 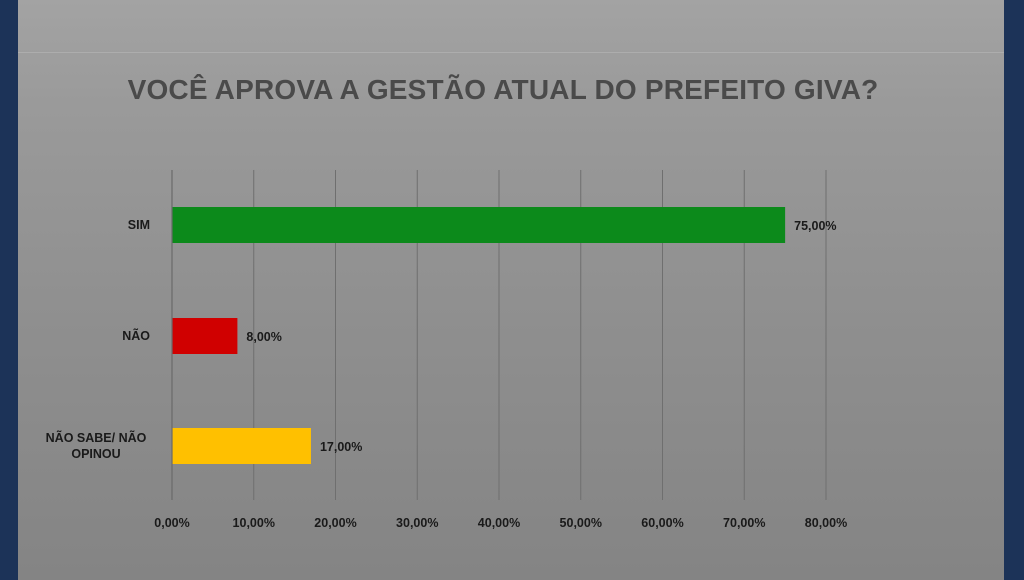 What do you see at coordinates (815, 226) in the screenshot?
I see `data-label: 75,00%` at bounding box center [815, 226].